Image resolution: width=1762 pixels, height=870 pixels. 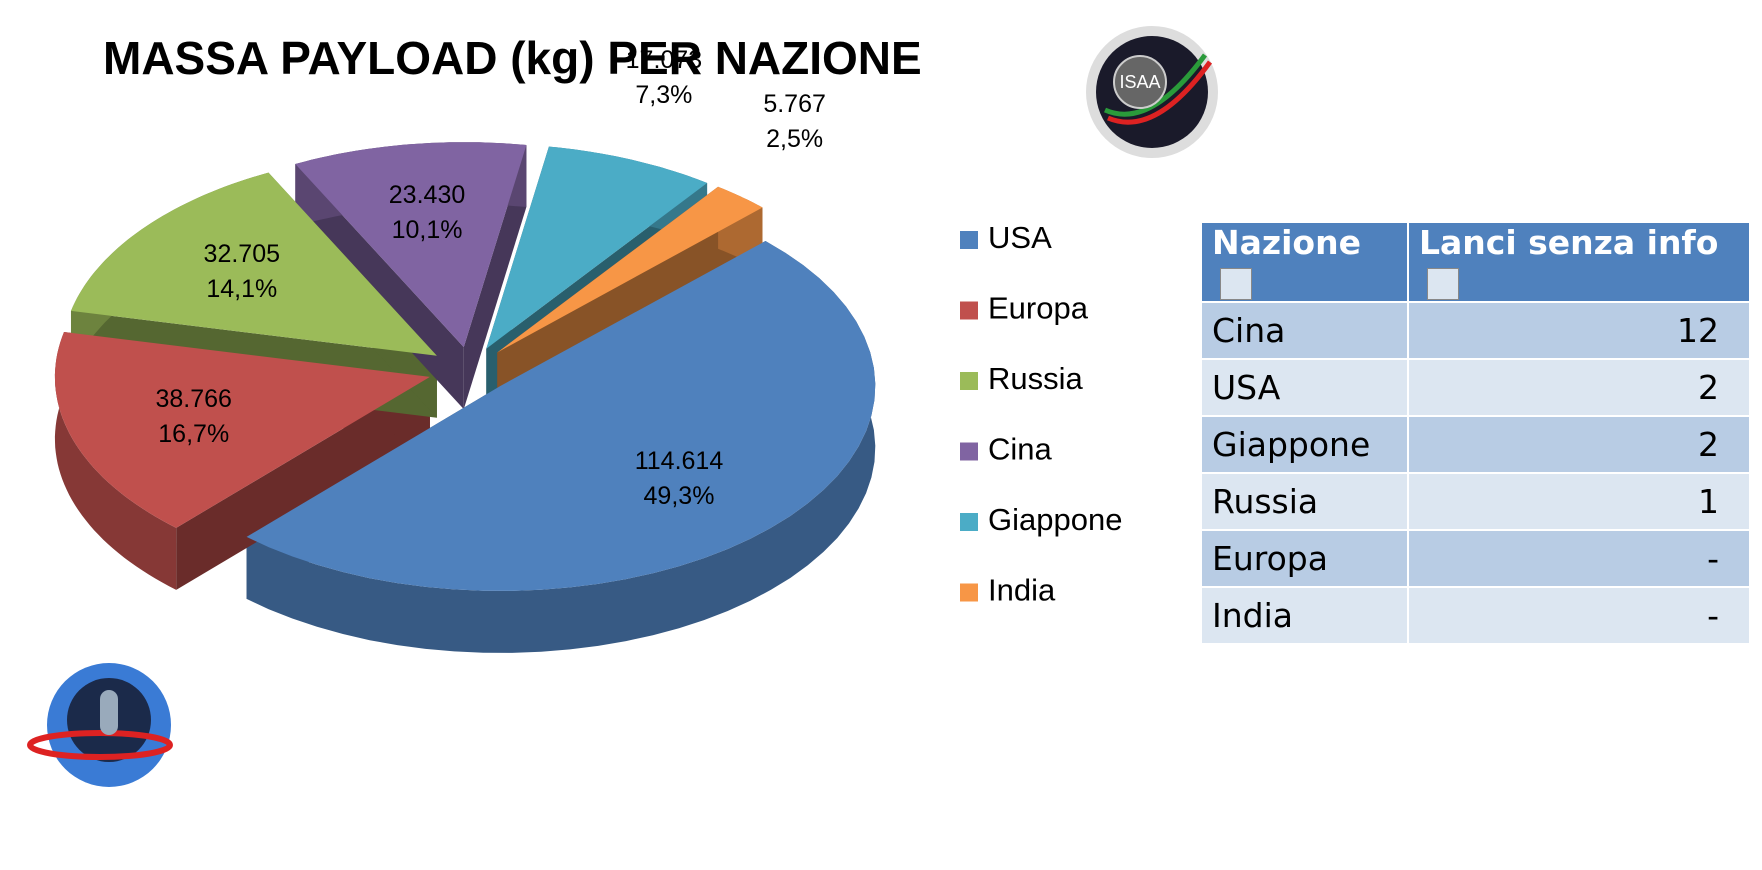 I want to click on legend-label: Cina, so click(x=1020, y=449).